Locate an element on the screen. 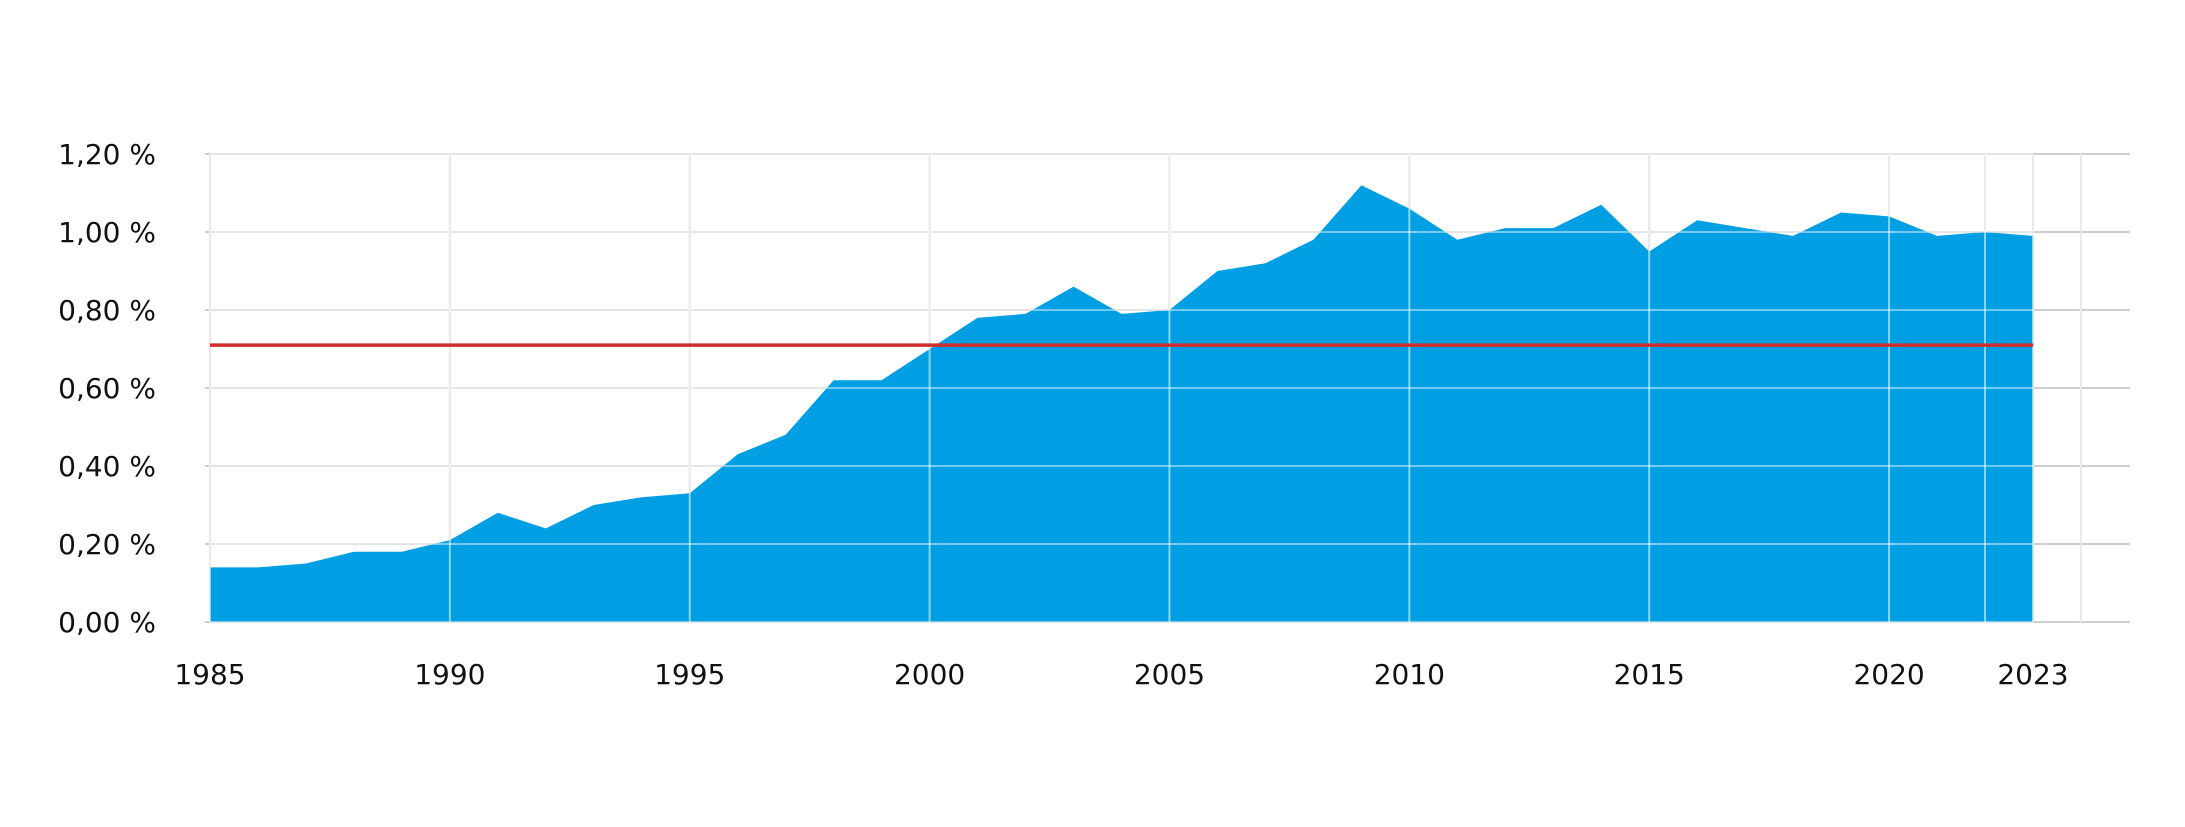  y-tick-label: 1,20 % is located at coordinates (107, 154).